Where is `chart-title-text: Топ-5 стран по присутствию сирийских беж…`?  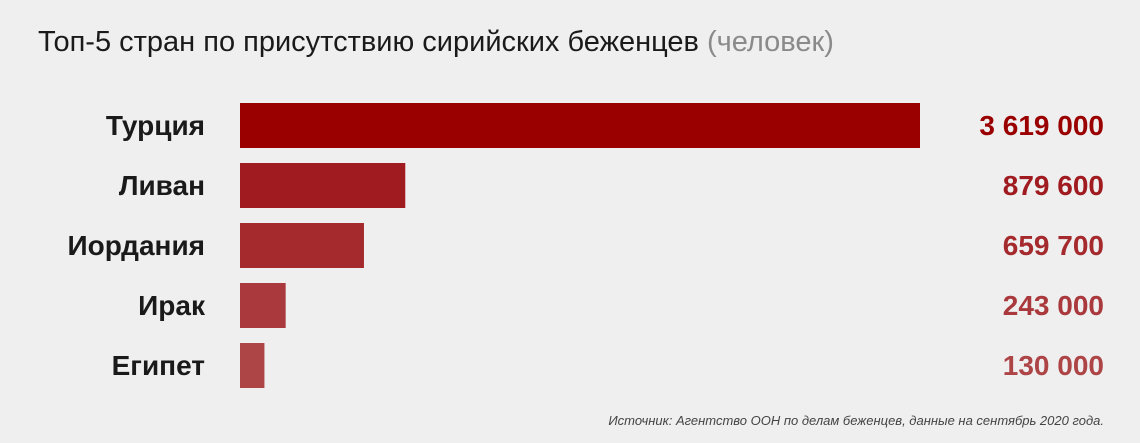
chart-title-text: Топ-5 стран по присутствию сирийских беж… is located at coordinates (368, 42).